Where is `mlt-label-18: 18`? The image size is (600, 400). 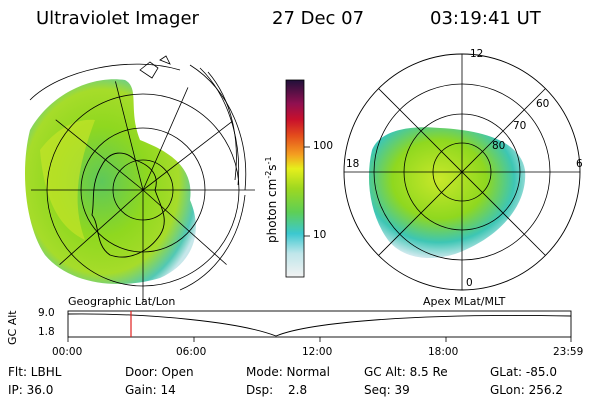 mlt-label-18: 18 is located at coordinates (353, 164).